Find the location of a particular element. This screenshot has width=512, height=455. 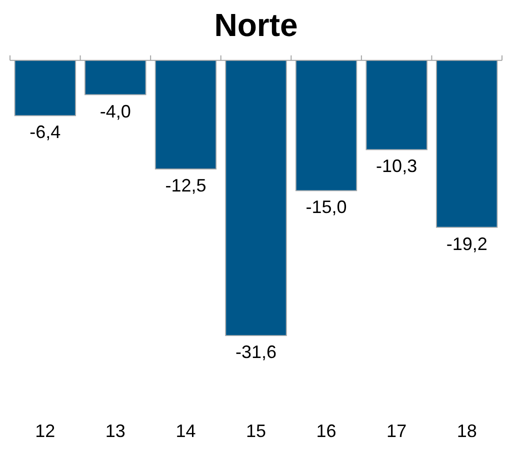

data-label: -19,2 is located at coordinates (467, 244).